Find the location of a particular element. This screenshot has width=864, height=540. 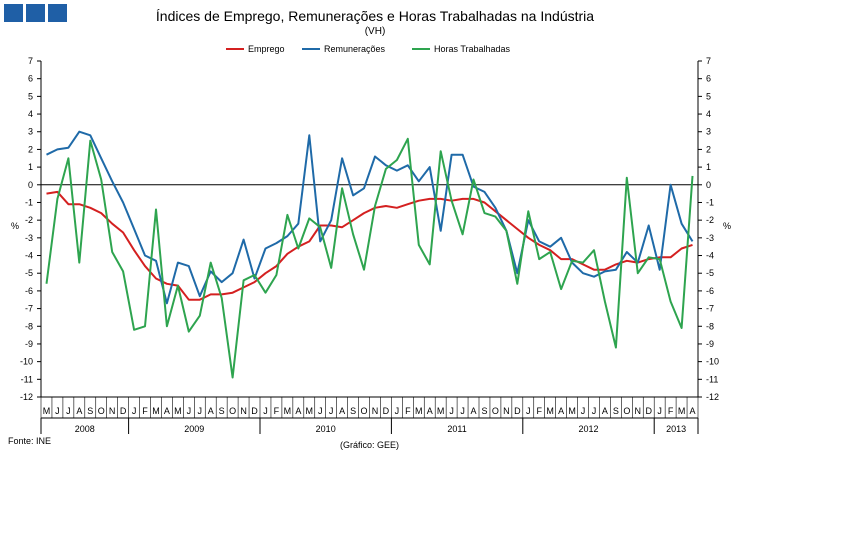

y-tick-label-left: -3 is located at coordinates (29, 238).